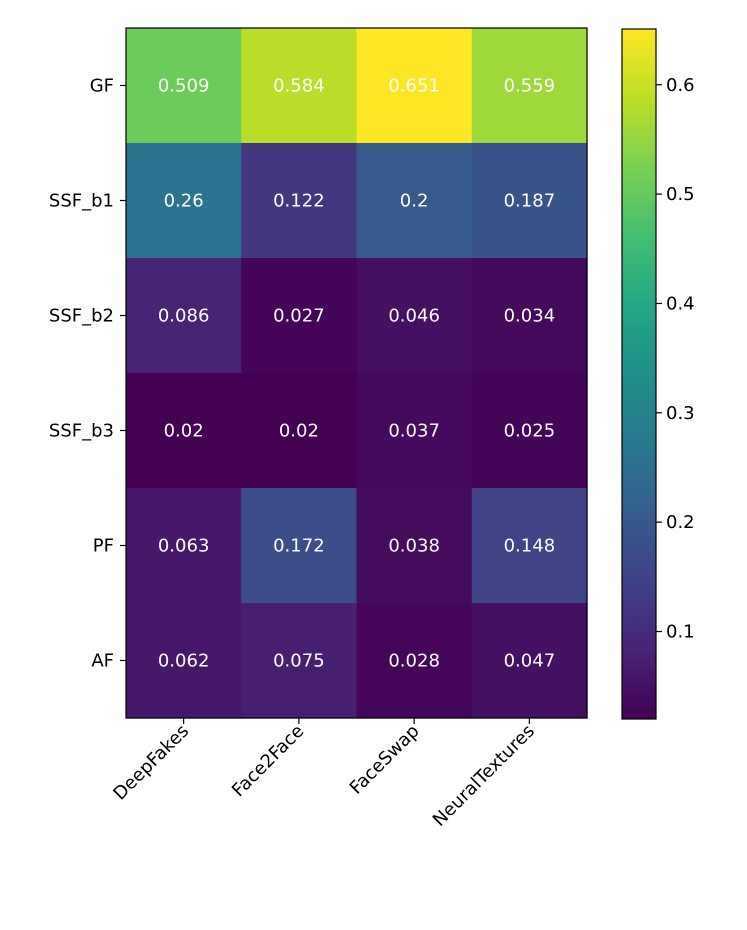 Image resolution: width=747 pixels, height=930 pixels. I want to click on colorbar-frame, so click(639, 374).